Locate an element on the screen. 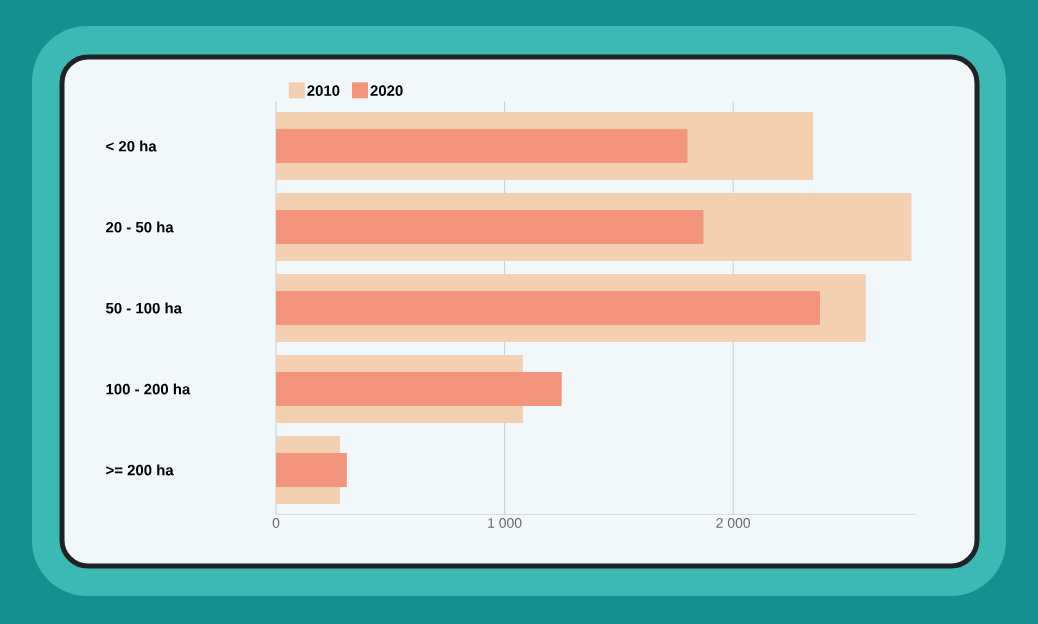  x-tick-label: 1 000 is located at coordinates (505, 523).